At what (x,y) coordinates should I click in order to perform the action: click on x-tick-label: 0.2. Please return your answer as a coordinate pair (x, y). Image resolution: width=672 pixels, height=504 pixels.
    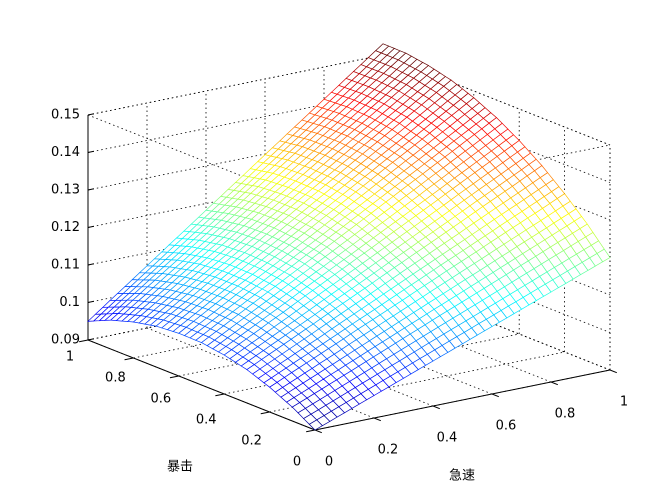
    Looking at the image, I should click on (388, 450).